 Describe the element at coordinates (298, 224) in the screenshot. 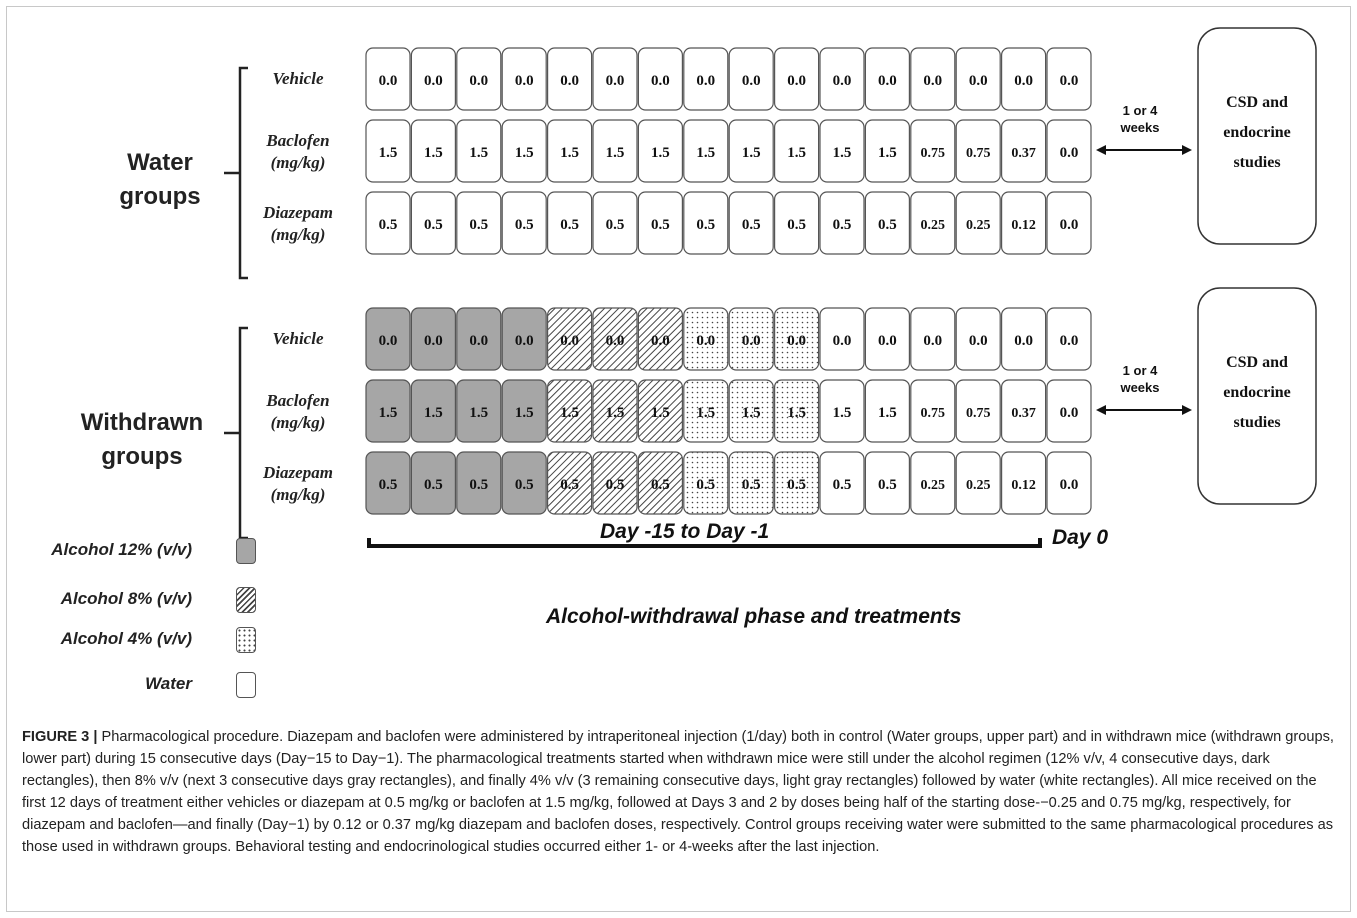

I see `row-label: Diazepam (mg/kg)` at that location.